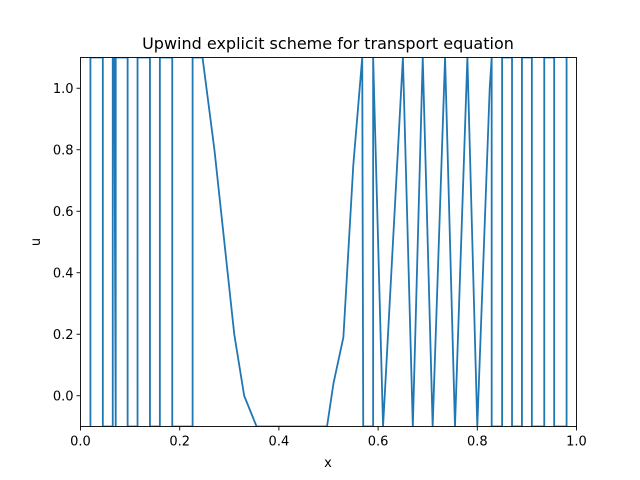 The width and height of the screenshot is (640, 480). What do you see at coordinates (179, 442) in the screenshot?
I see `x-tick-label: 0.2` at bounding box center [179, 442].